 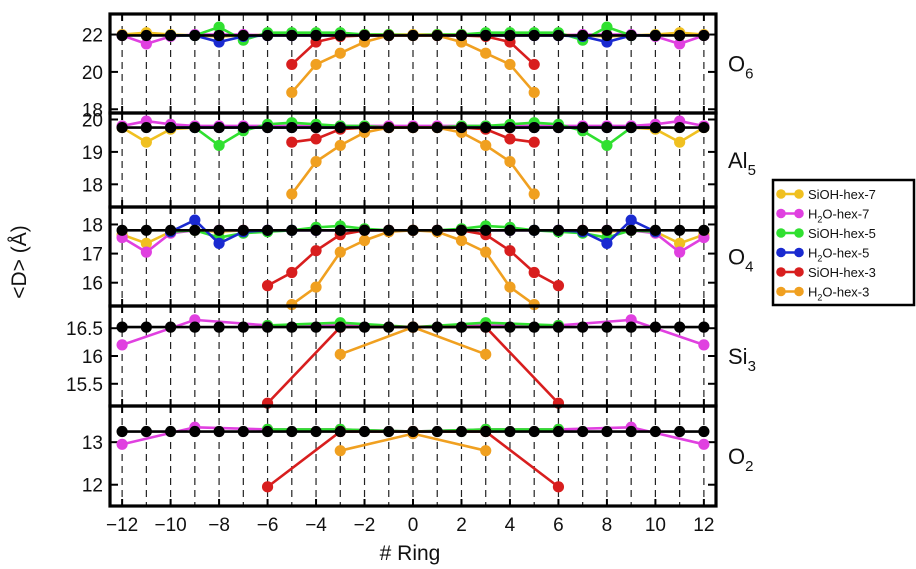 I want to click on x-axis-label: # Ring, so click(x=410, y=553).